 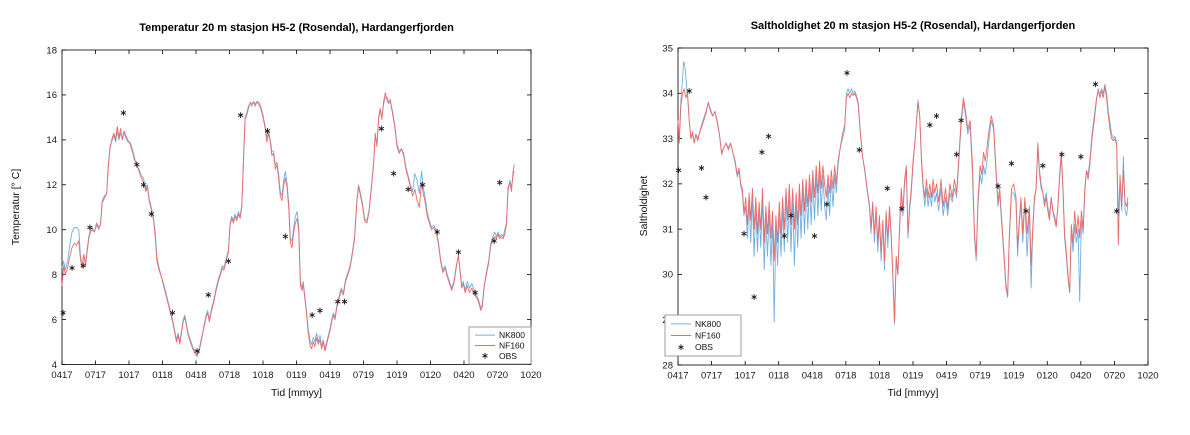 What do you see at coordinates (51, 95) in the screenshot?
I see `y-tick-label: 16` at bounding box center [51, 95].